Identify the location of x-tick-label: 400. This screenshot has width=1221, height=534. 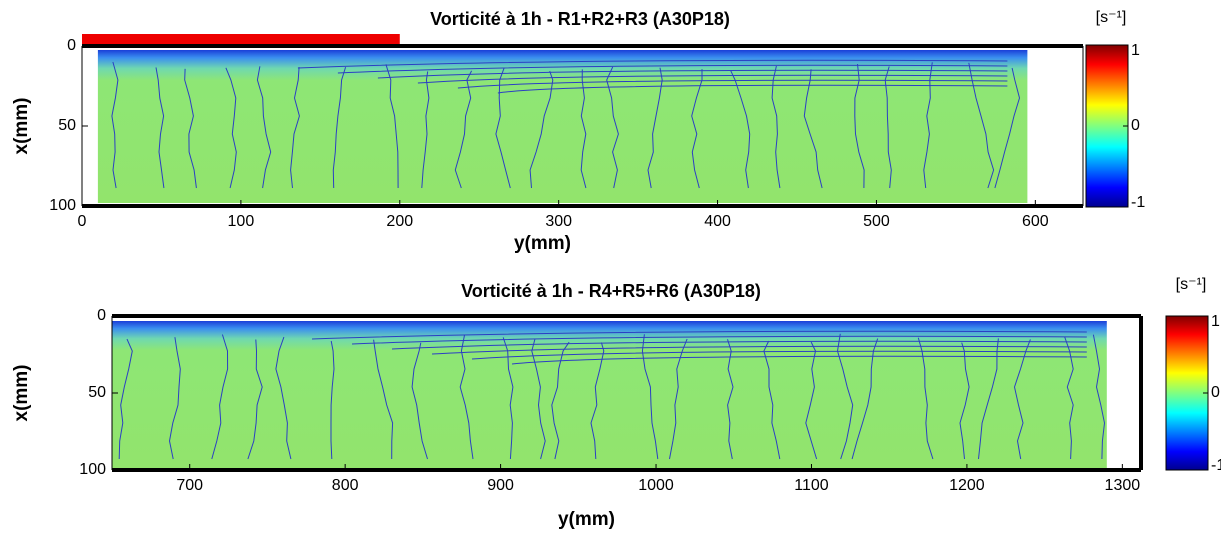
(717, 221).